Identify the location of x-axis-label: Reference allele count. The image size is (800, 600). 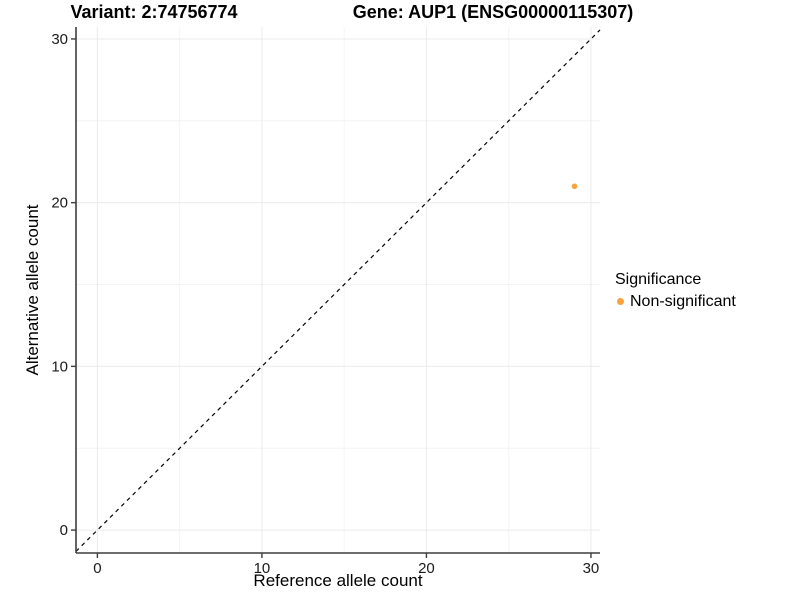
(338, 580).